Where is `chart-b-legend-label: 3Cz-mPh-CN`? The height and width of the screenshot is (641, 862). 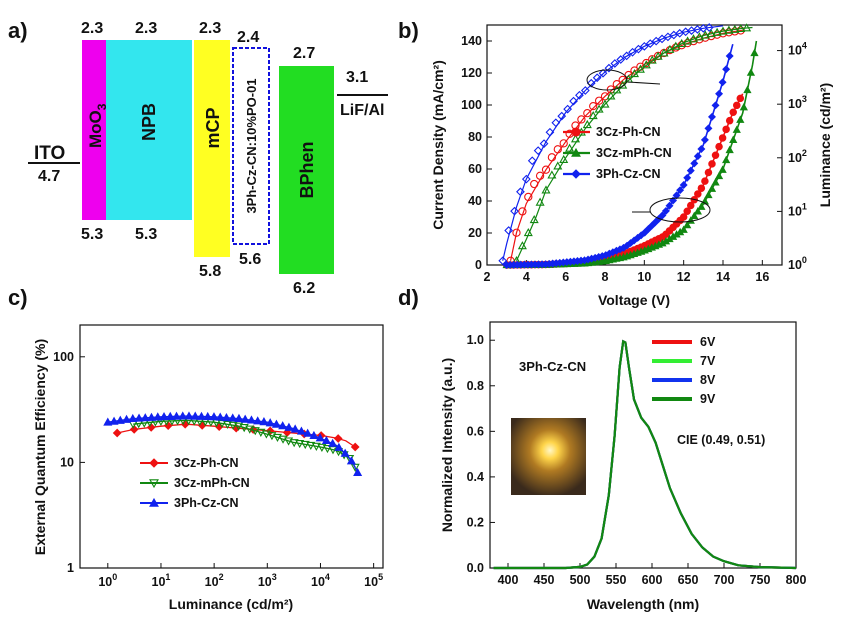
chart-b-legend-label: 3Cz-mPh-CN is located at coordinates (634, 153).